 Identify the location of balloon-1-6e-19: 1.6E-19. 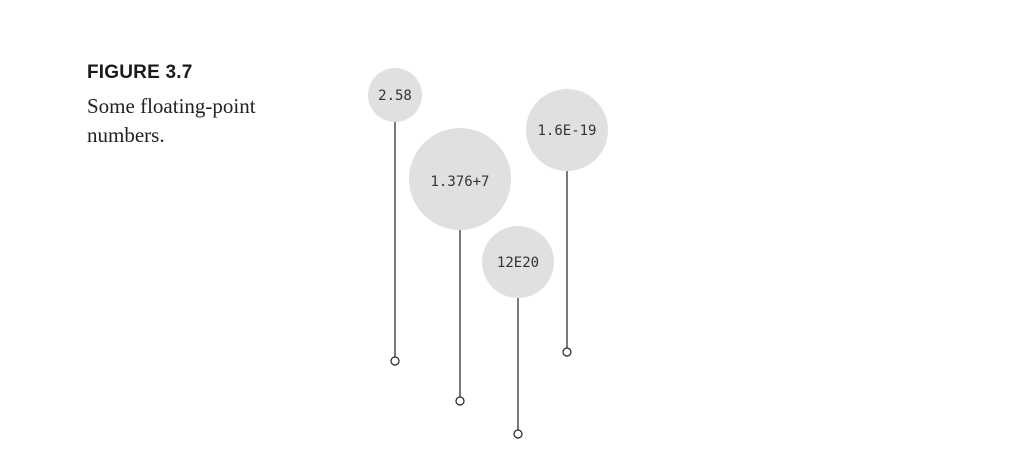
(567, 223).